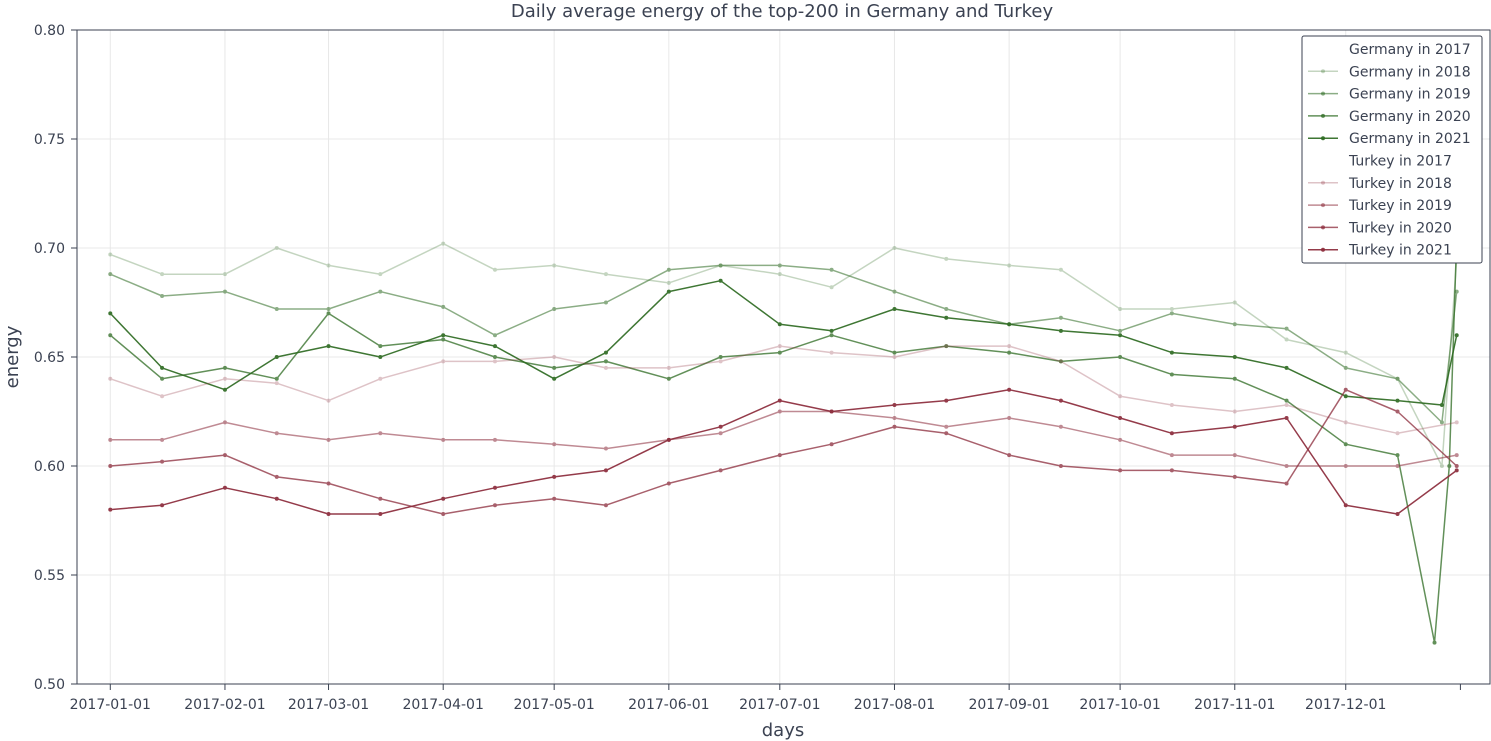  I want to click on legend-entry: Turkey in 2017, so click(1400, 162).